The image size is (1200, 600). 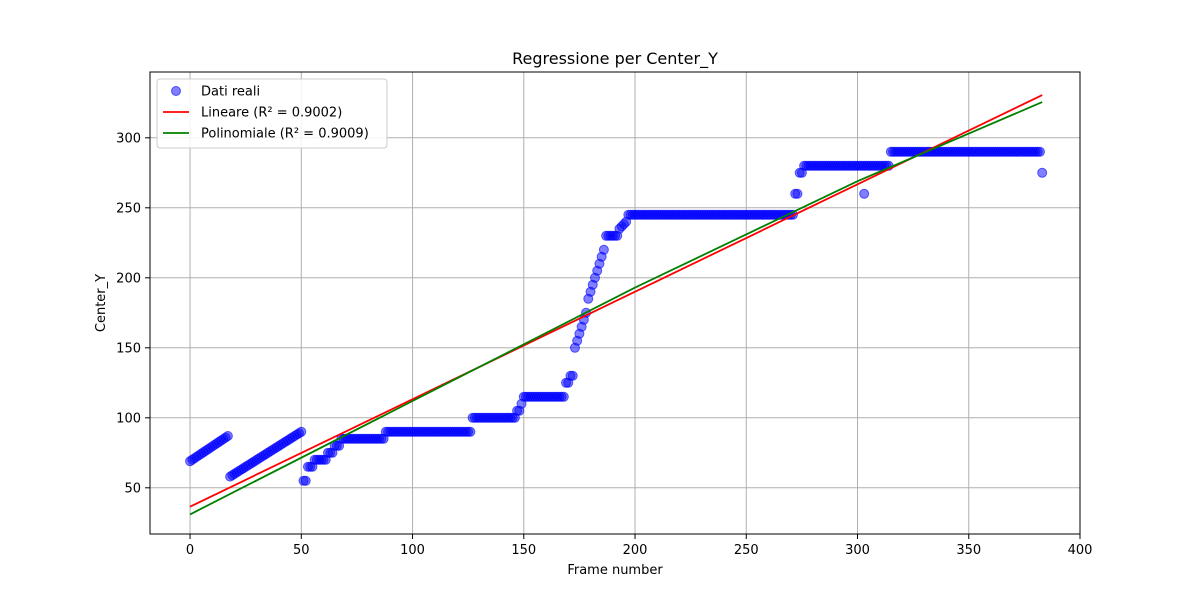 What do you see at coordinates (635, 550) in the screenshot?
I see `x-tick-label: 200` at bounding box center [635, 550].